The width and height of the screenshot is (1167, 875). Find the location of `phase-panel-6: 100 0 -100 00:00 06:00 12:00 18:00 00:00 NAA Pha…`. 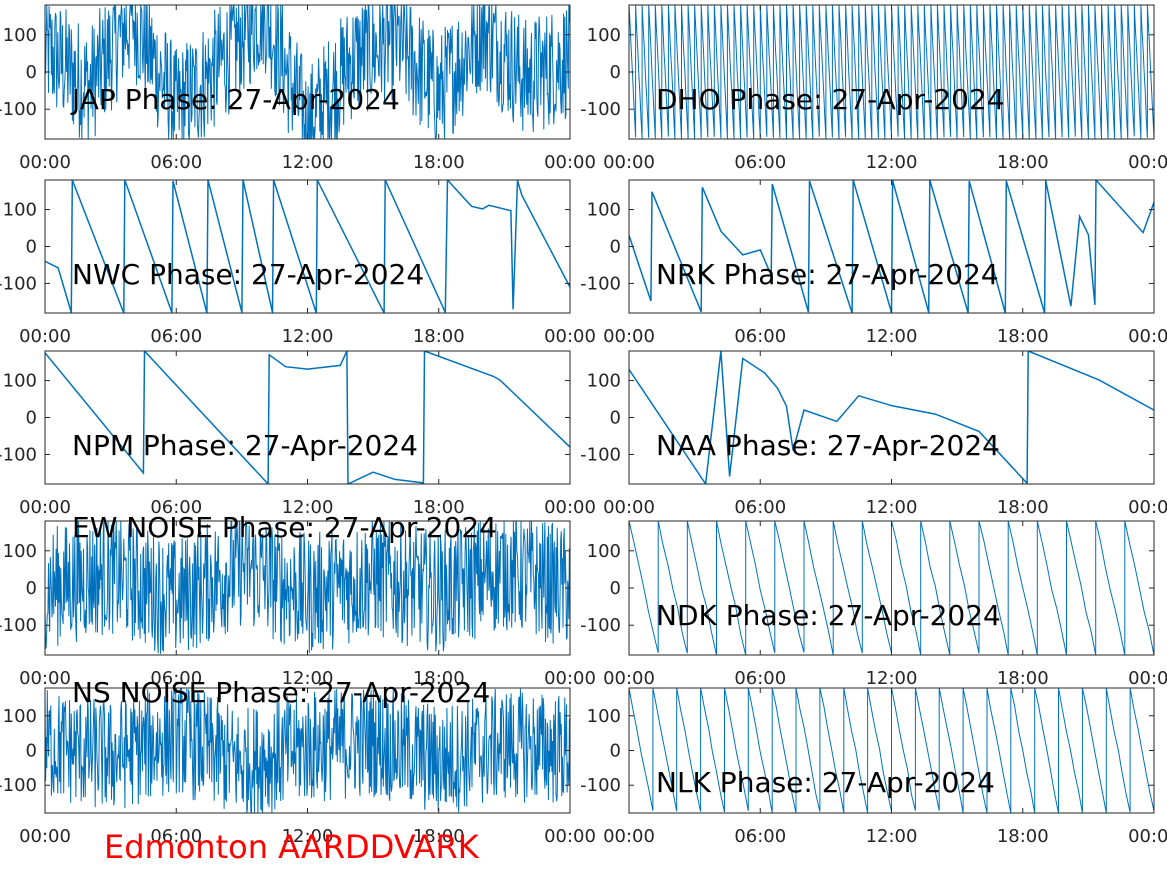

phase-panel-6: 100 0 -100 00:00 06:00 12:00 18:00 00:00 NAA Pha… is located at coordinates (873, 434).